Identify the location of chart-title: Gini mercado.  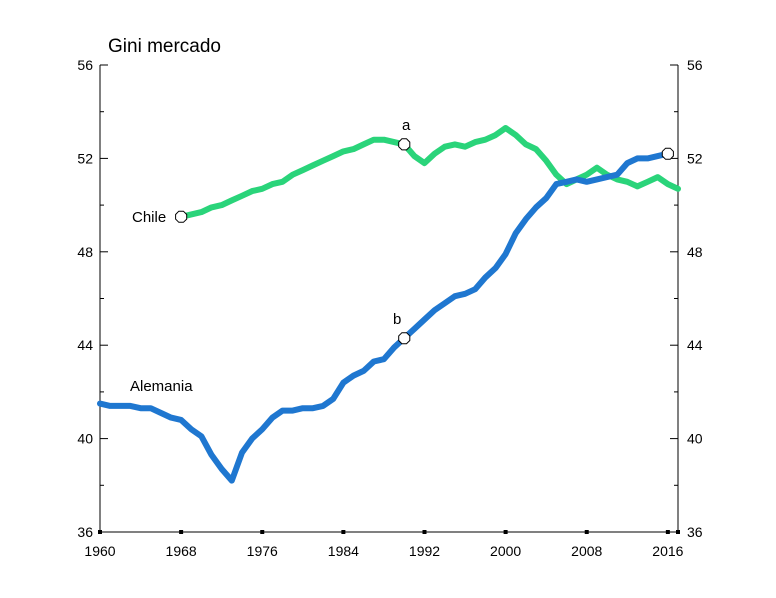
(164, 46).